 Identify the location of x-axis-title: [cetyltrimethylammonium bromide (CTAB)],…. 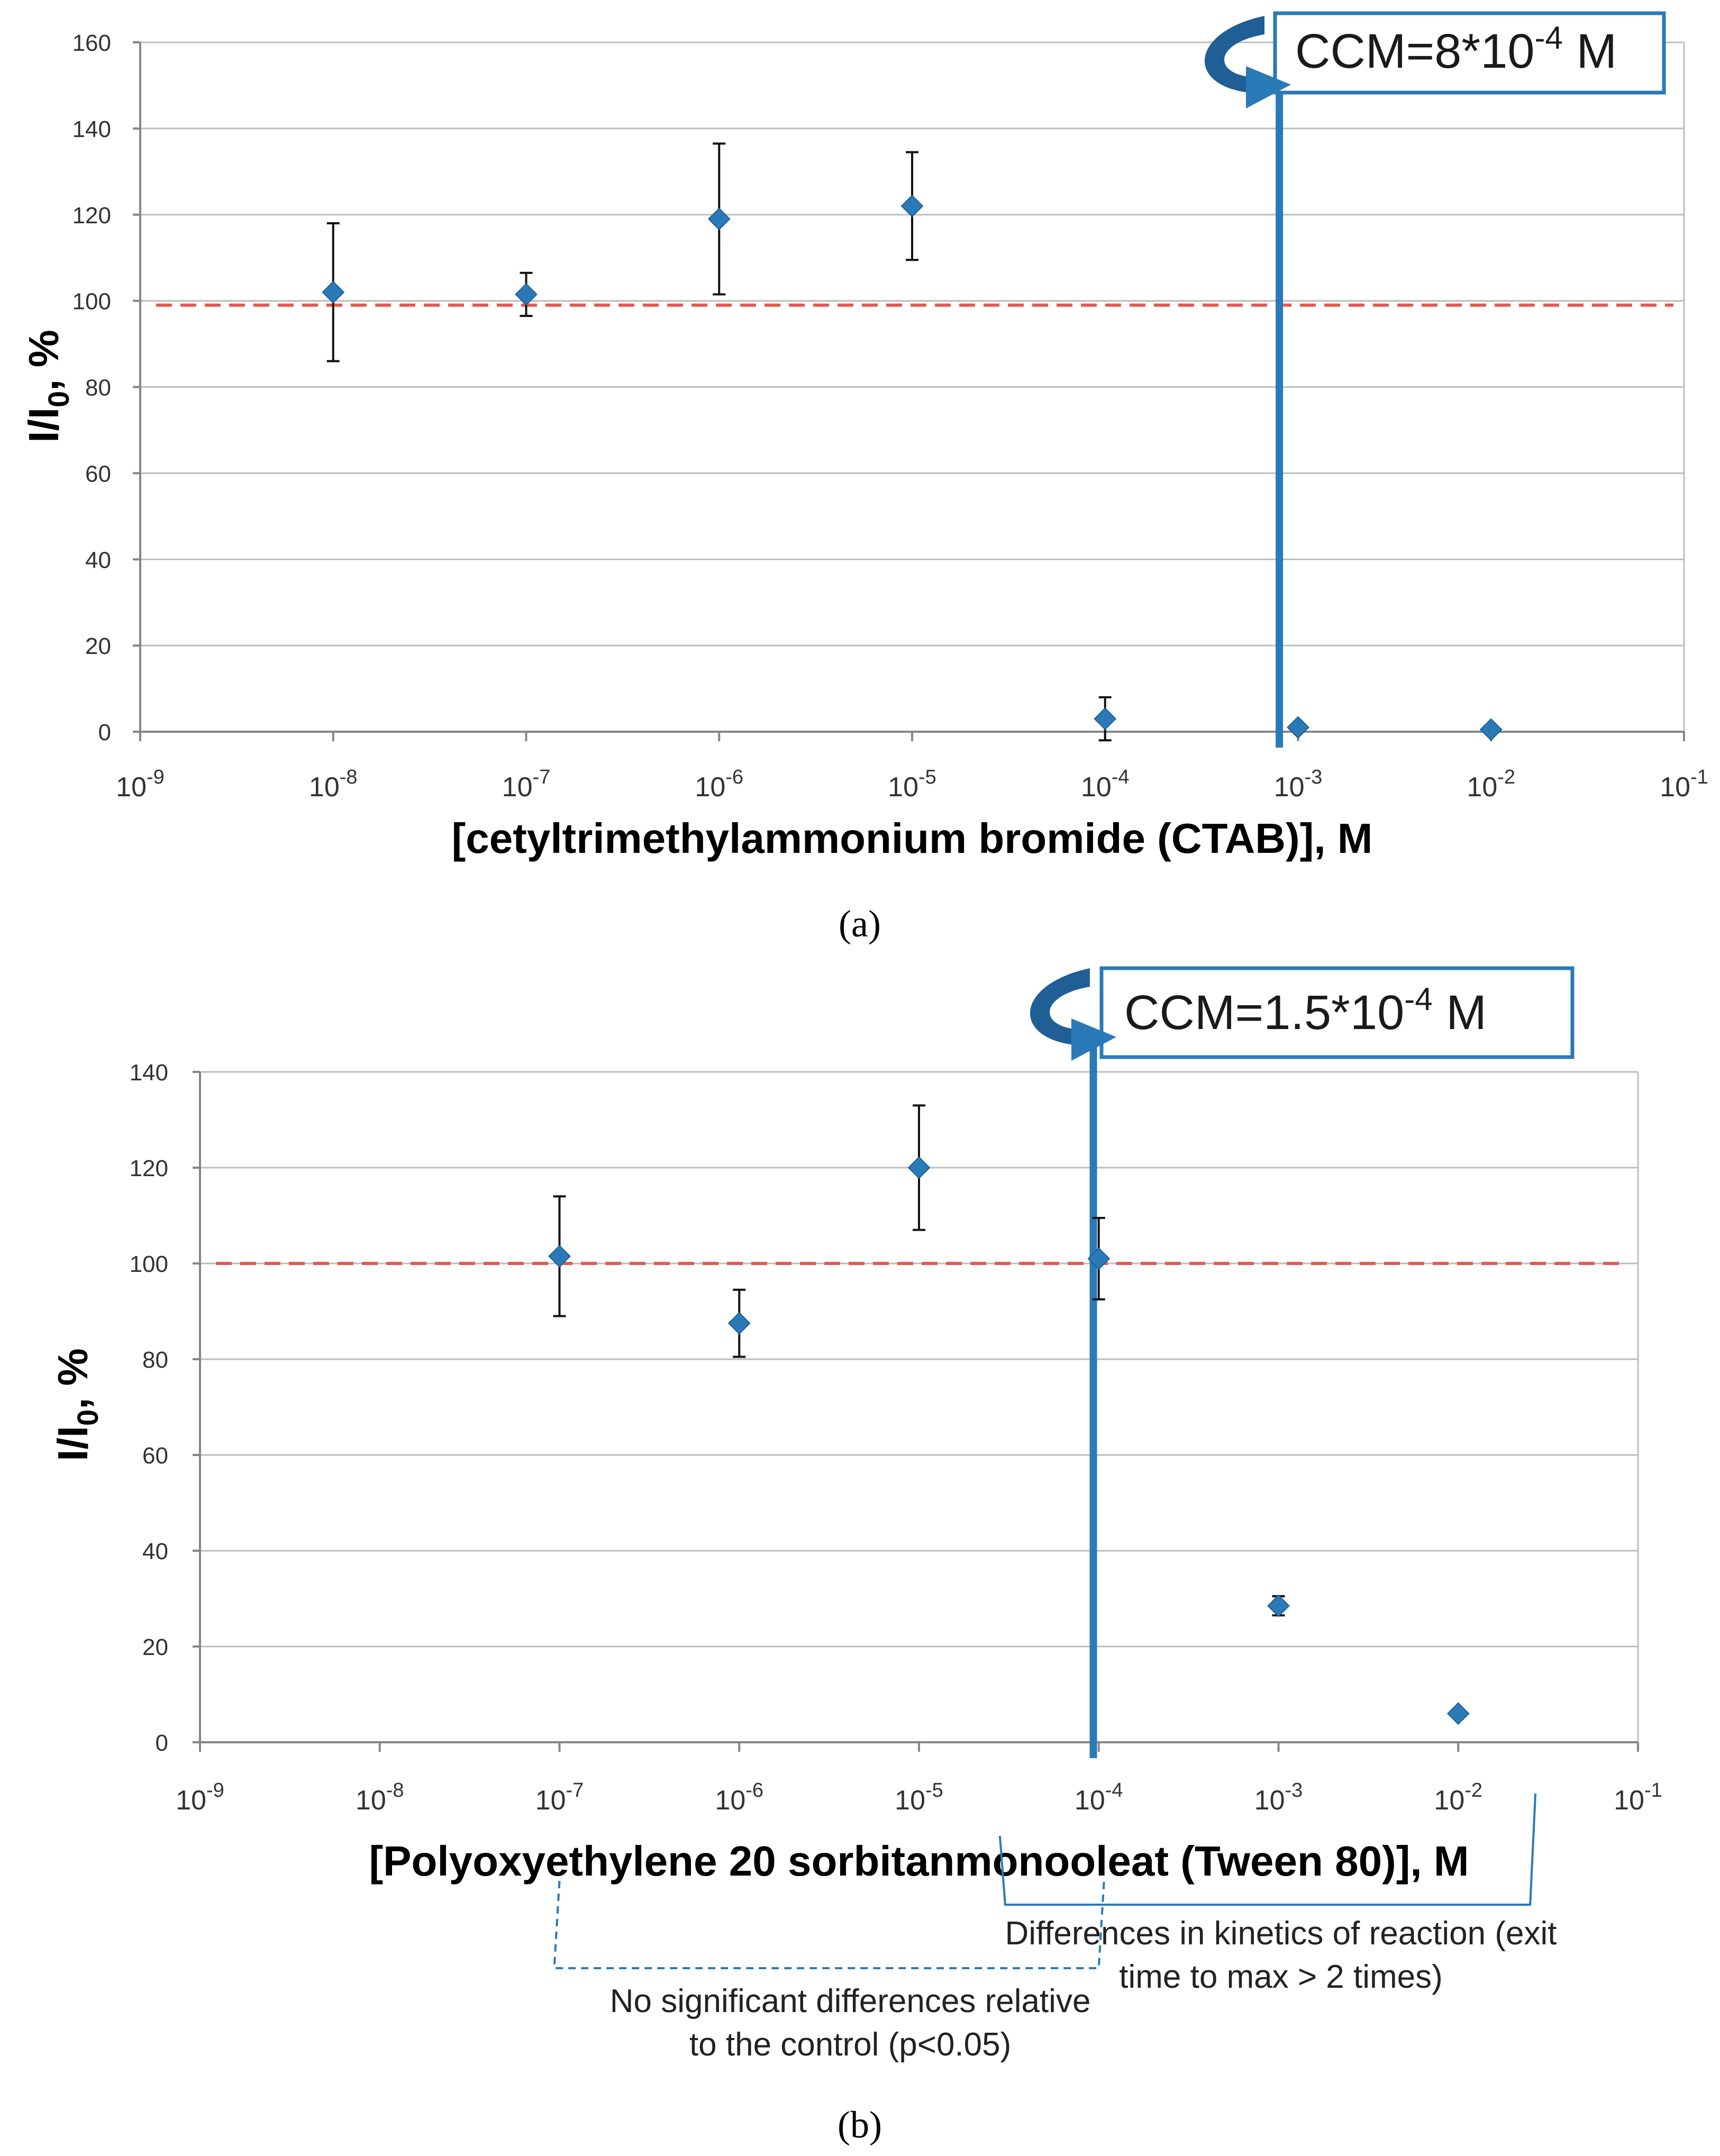
(912, 839).